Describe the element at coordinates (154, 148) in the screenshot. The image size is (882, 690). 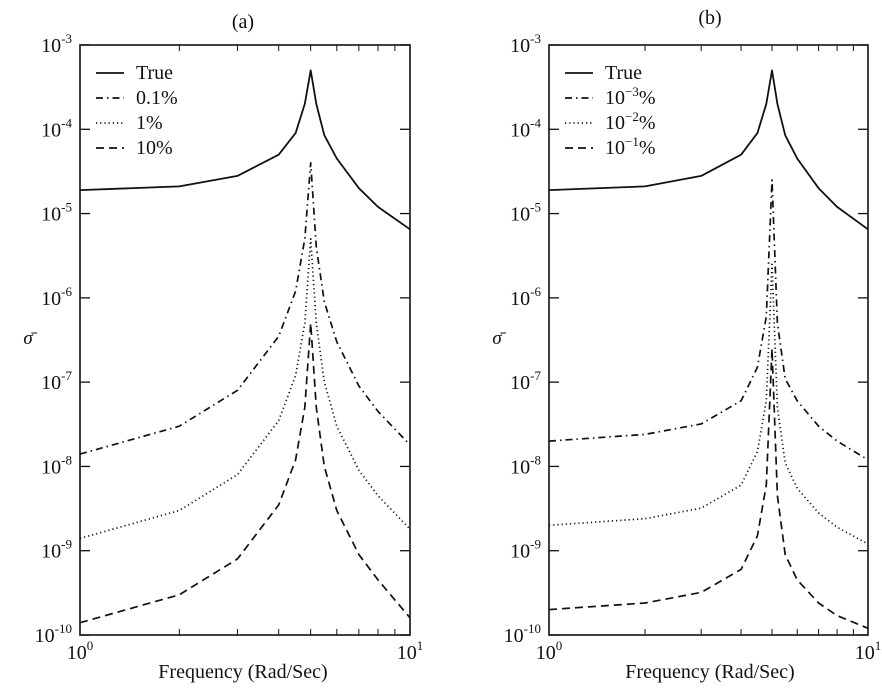
I see `legend-label-4: 10%` at that location.